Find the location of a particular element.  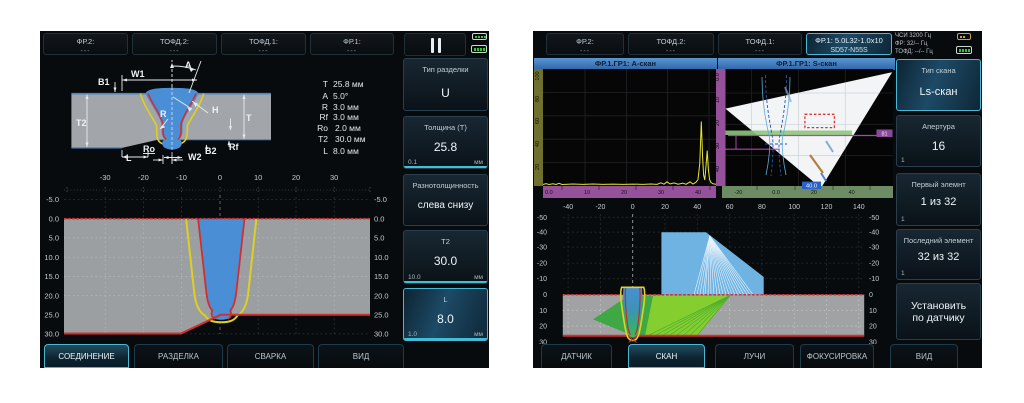

svg-text: 30.0 мм is located at coordinates (350, 139).